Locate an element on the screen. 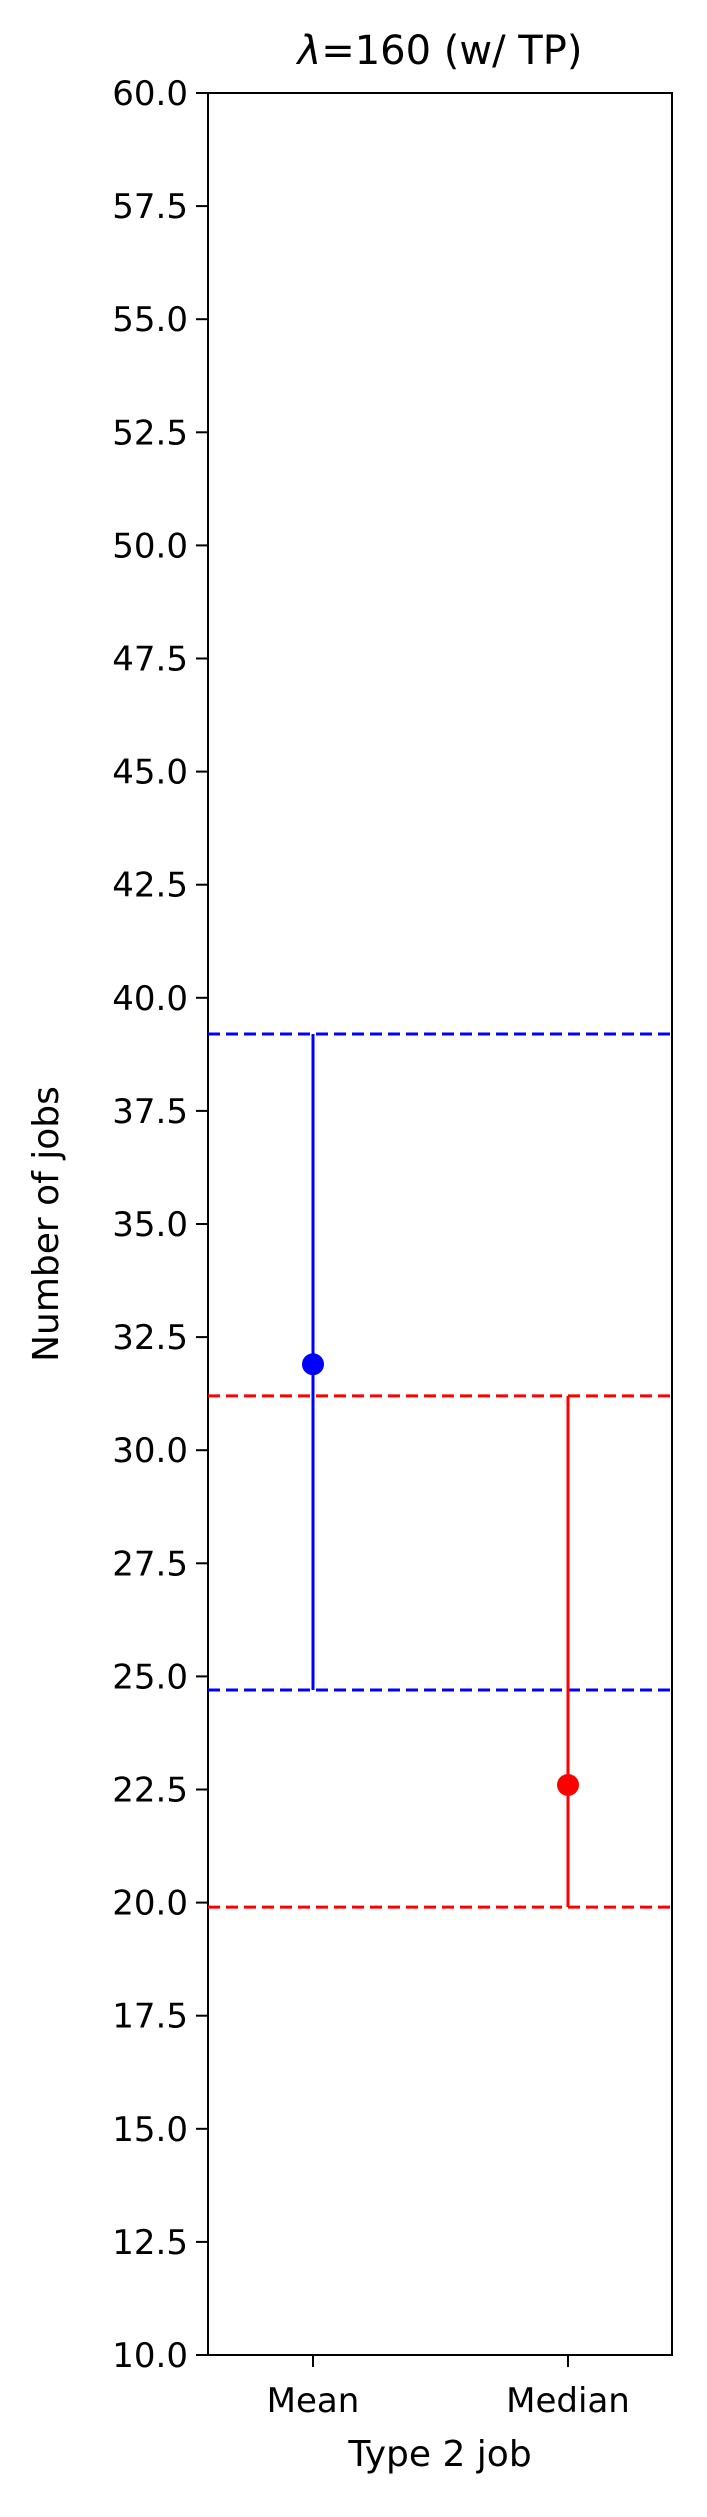 The image size is (707, 2517). x-tick-label: Mean is located at coordinates (313, 2401).